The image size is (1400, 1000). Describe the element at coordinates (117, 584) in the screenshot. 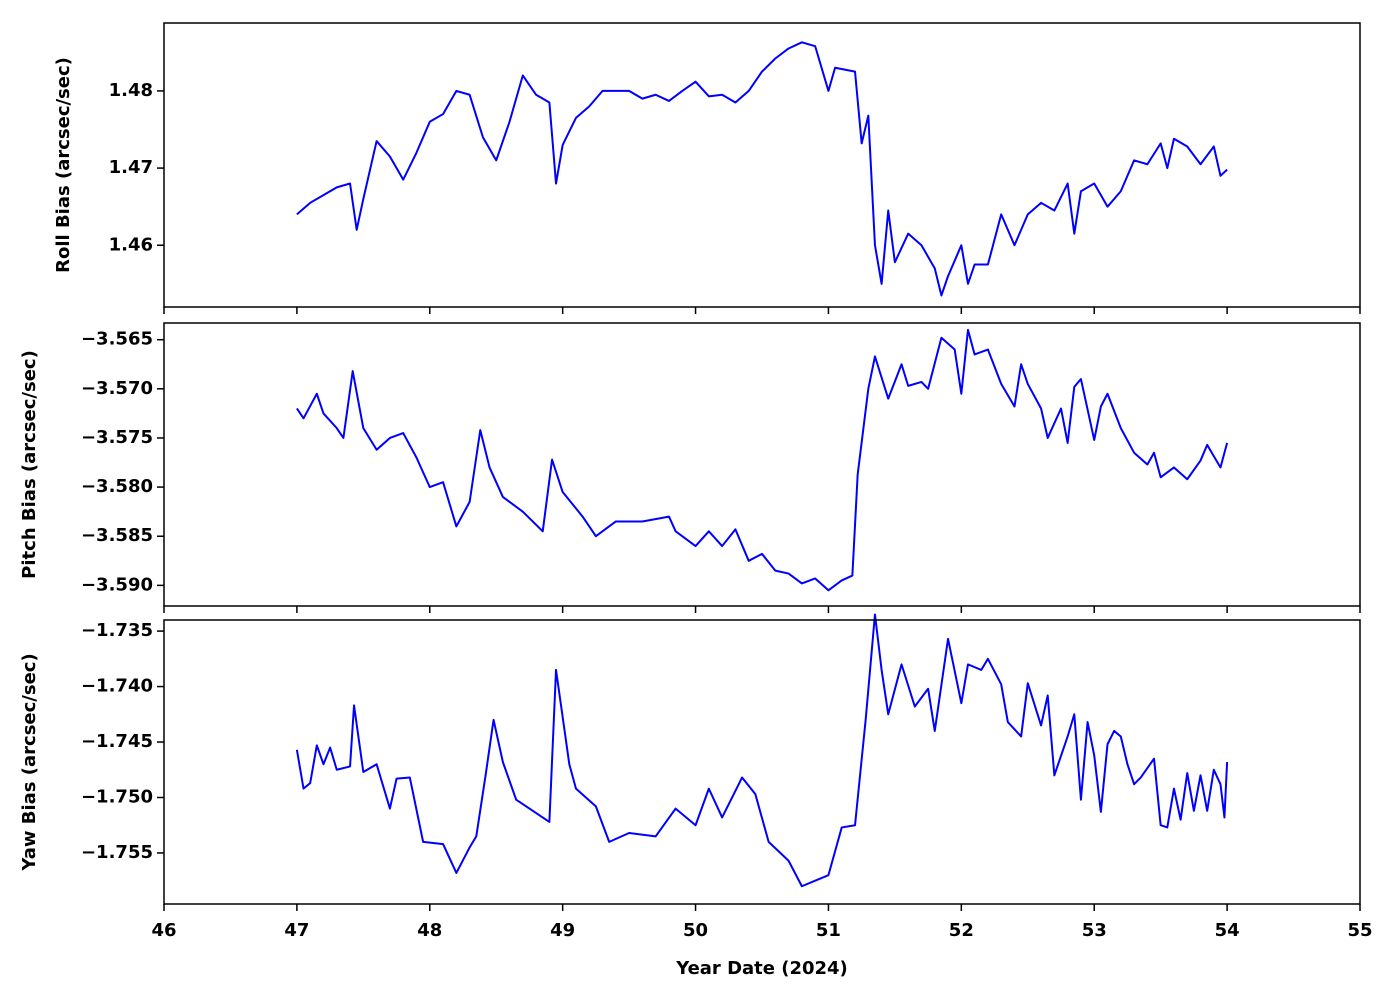

I see `y-tick-label: −3.590` at that location.